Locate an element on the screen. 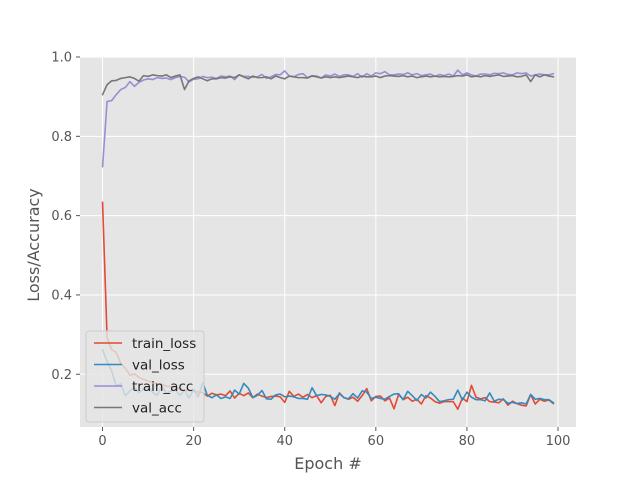  x-tick-label: 100 is located at coordinates (558, 441).